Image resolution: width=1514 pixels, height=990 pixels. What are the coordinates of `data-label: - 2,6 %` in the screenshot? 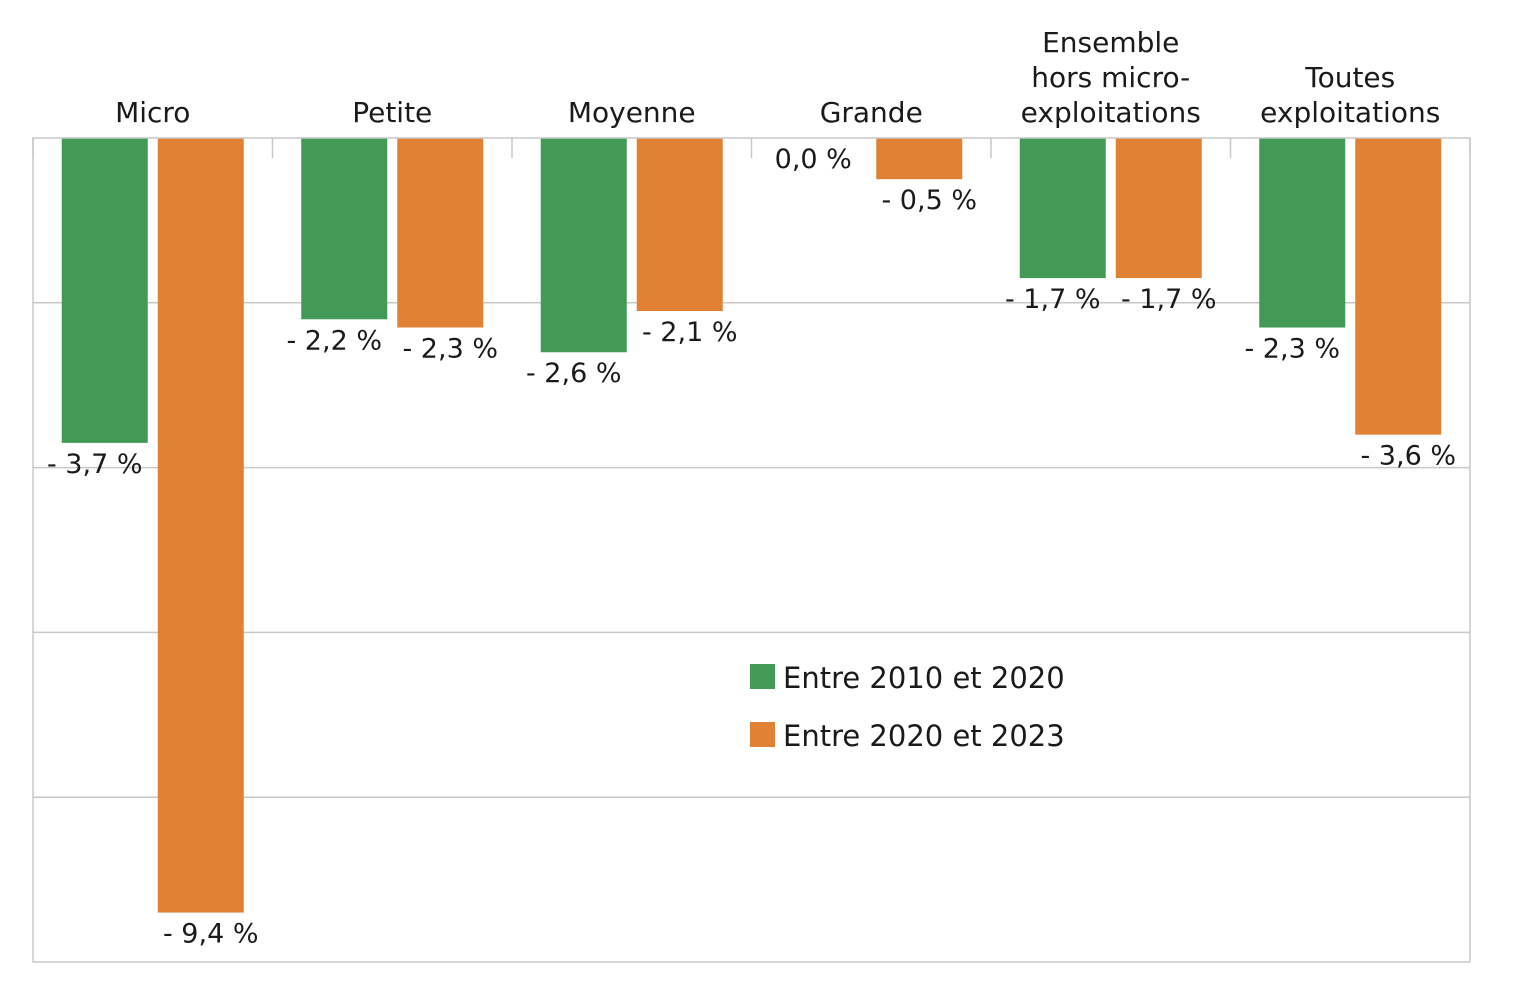 It's located at (574, 373).